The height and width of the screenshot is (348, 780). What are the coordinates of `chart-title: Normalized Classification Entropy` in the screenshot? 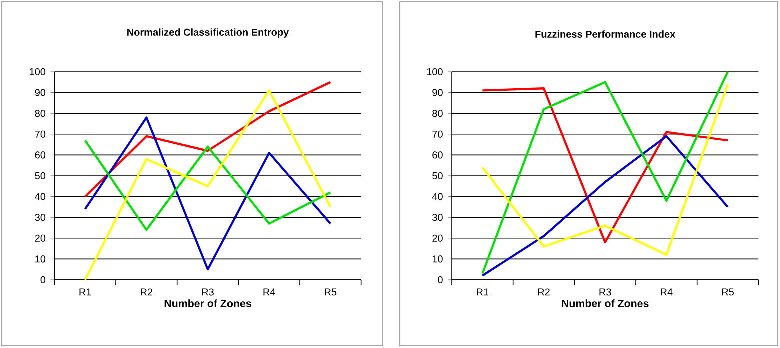 It's located at (209, 33).